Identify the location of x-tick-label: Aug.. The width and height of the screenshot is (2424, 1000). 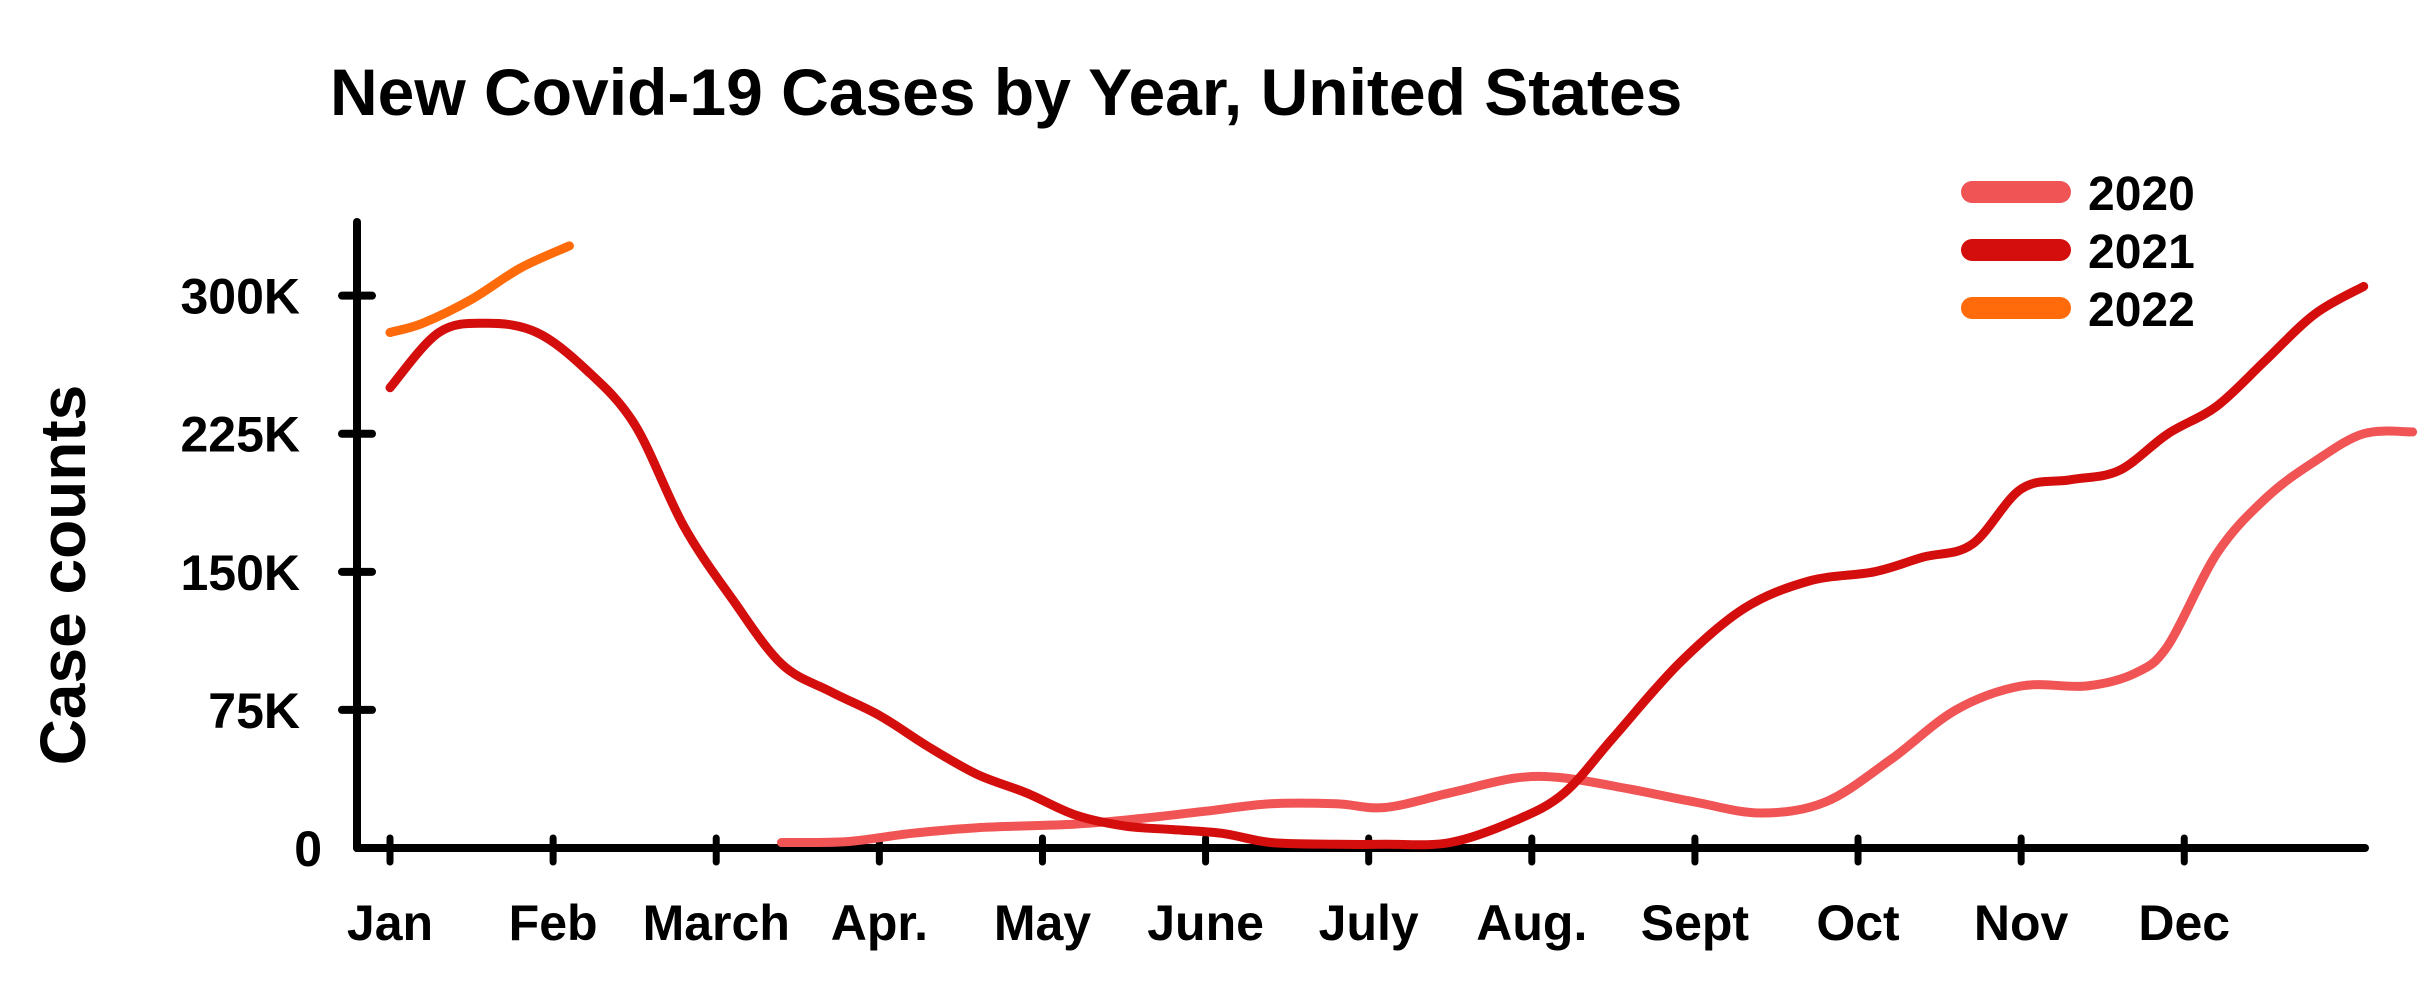
(1531, 923).